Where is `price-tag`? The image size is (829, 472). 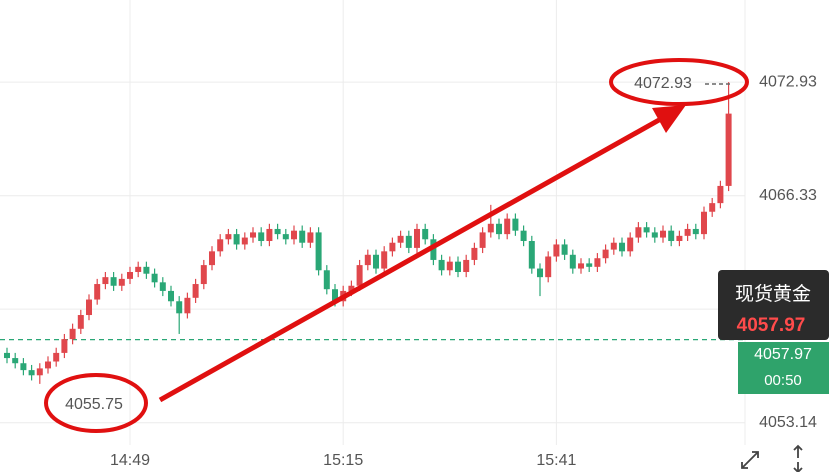 price-tag is located at coordinates (783, 368).